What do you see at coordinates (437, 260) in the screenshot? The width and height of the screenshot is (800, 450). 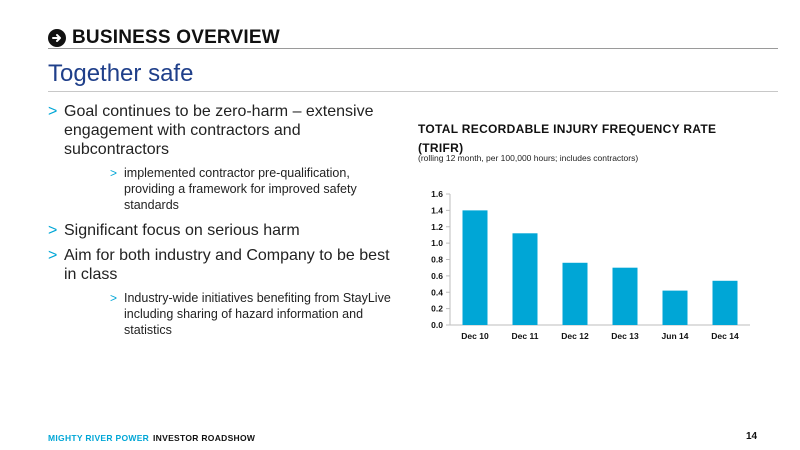 I see `y-tick-label: 0.8` at bounding box center [437, 260].